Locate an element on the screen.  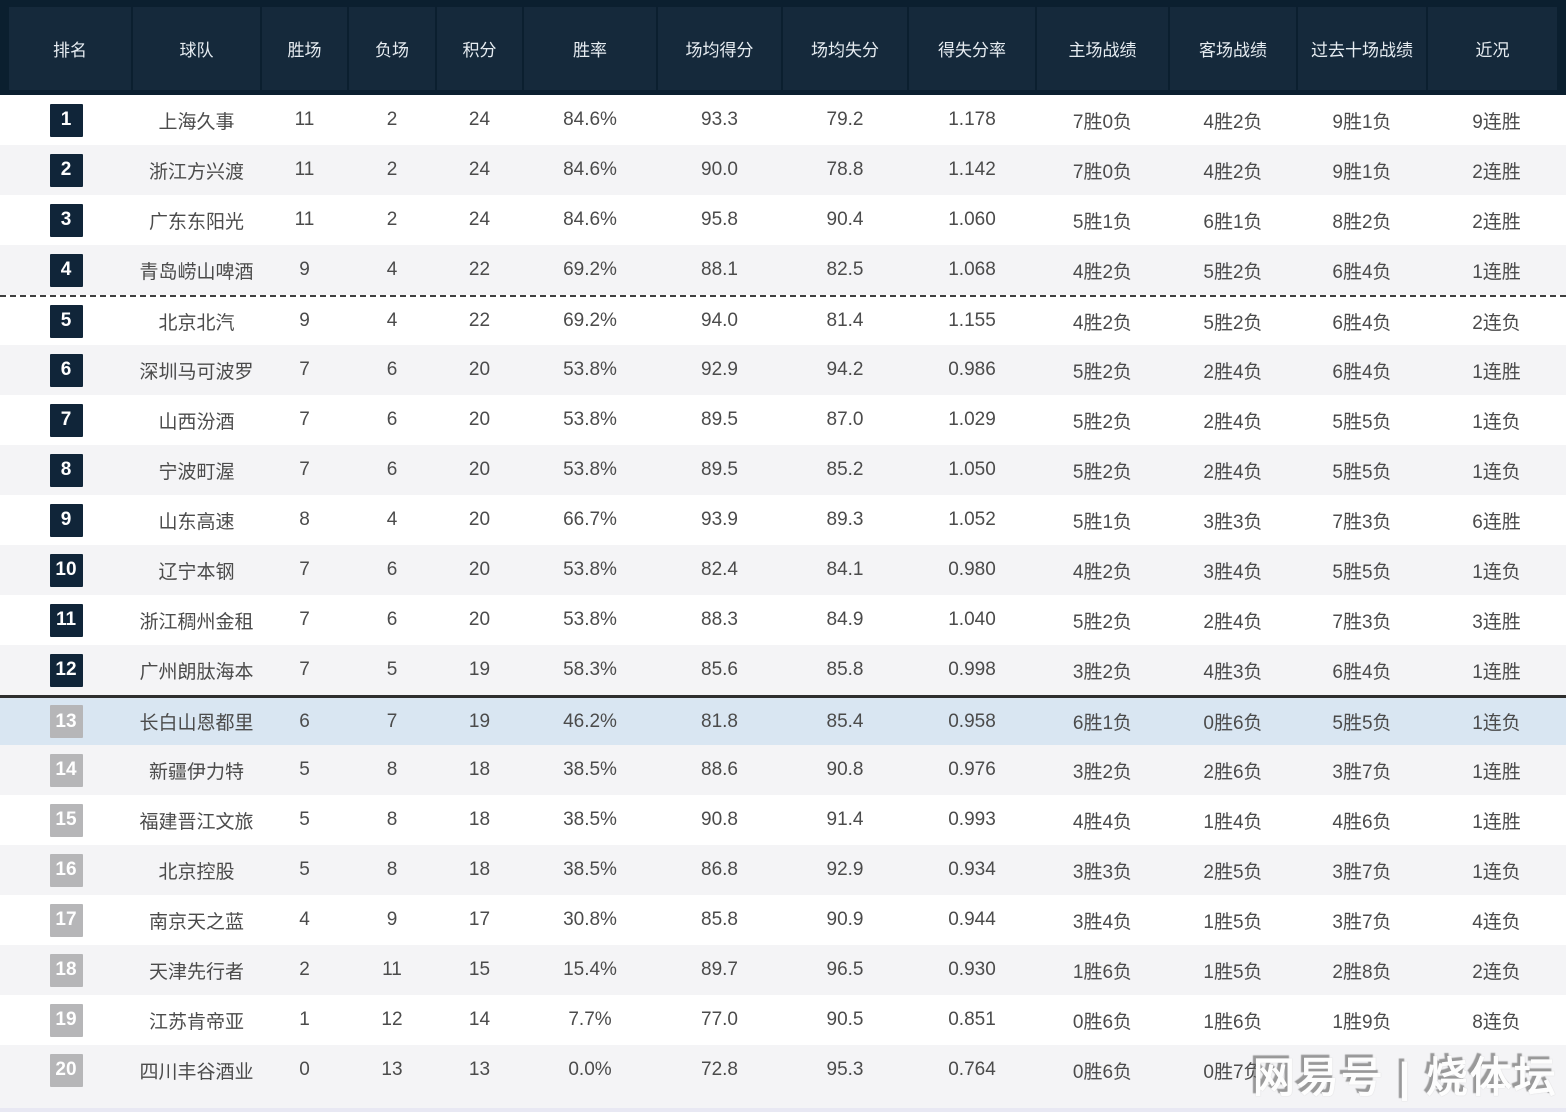
table-row-rank-20: 20 四川丰谷酒业 0 13 13 0.0% 72.8 95.3 0.764 0胜6负 0胜7负 is located at coordinates (783, 1070).